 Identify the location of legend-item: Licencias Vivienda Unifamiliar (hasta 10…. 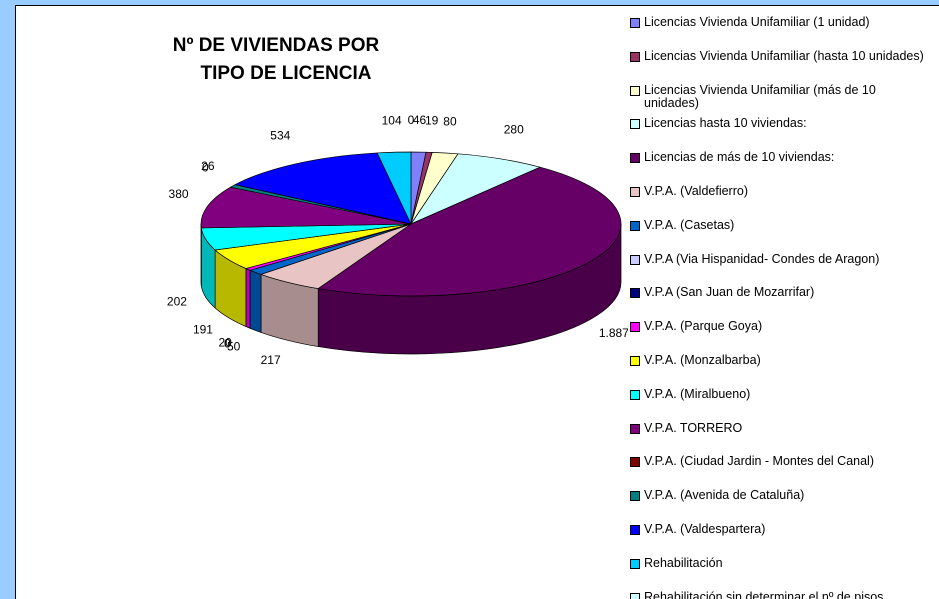
(778, 56).